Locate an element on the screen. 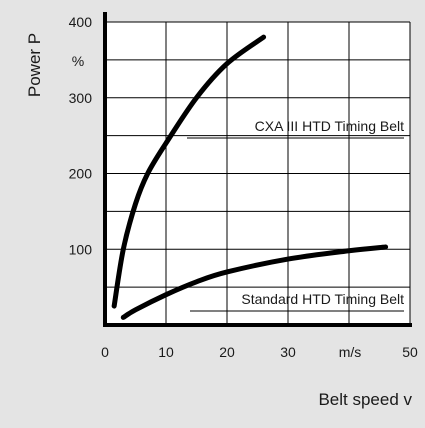 The height and width of the screenshot is (428, 425). x-tick-label: 10 is located at coordinates (166, 352).